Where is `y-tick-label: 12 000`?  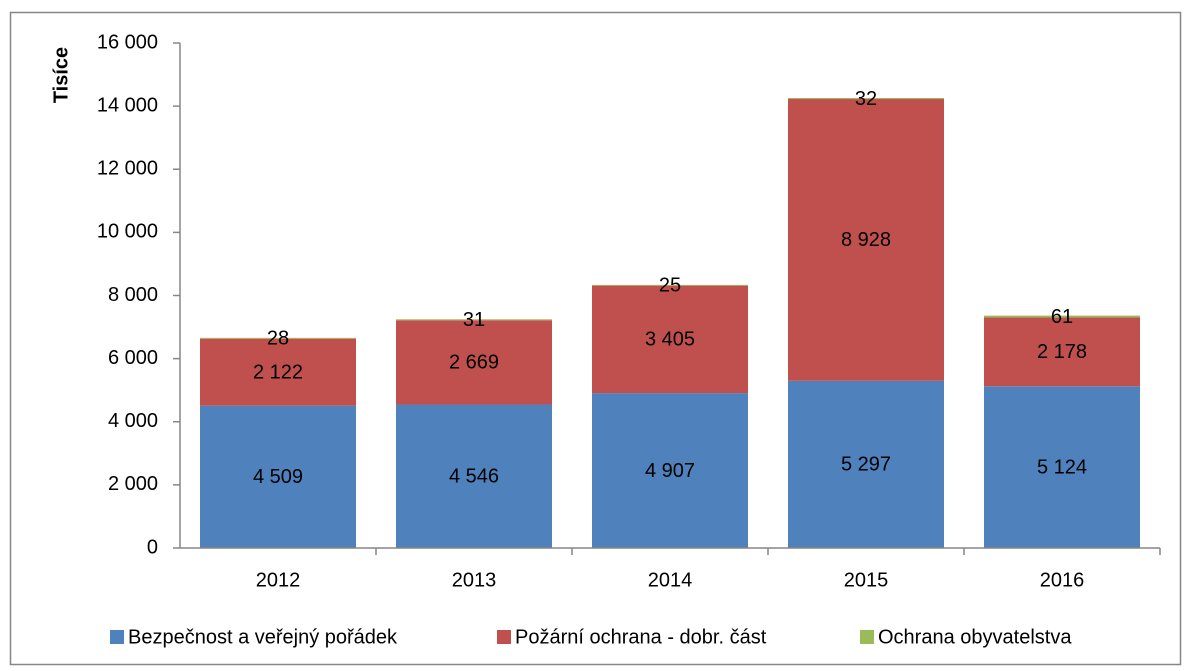
y-tick-label: 12 000 is located at coordinates (127, 169).